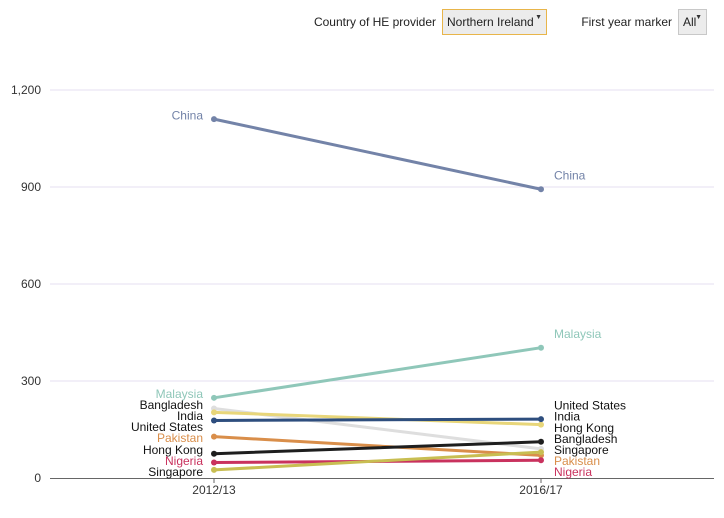 The image size is (724, 518). I want to click on series-line-singapore, so click(377, 461).